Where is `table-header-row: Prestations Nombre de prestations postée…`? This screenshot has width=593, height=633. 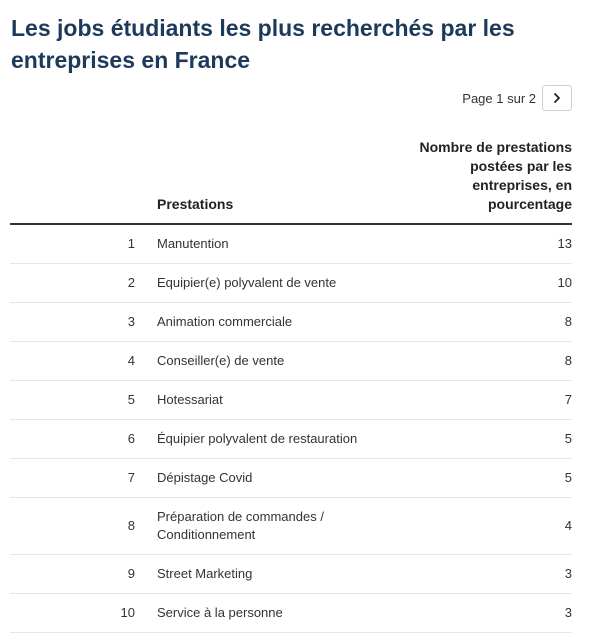
table-header-row: Prestations Nombre de prestations postée… is located at coordinates (291, 181).